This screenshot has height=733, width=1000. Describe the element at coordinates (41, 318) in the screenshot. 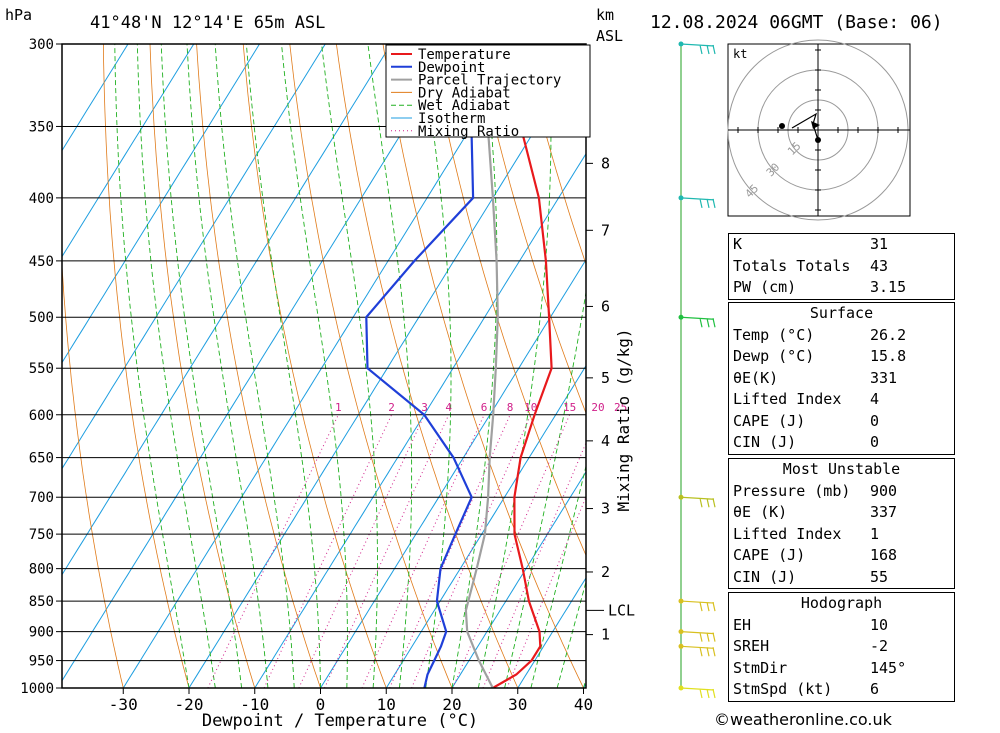

I see `pressure-tick-label: 500` at that location.